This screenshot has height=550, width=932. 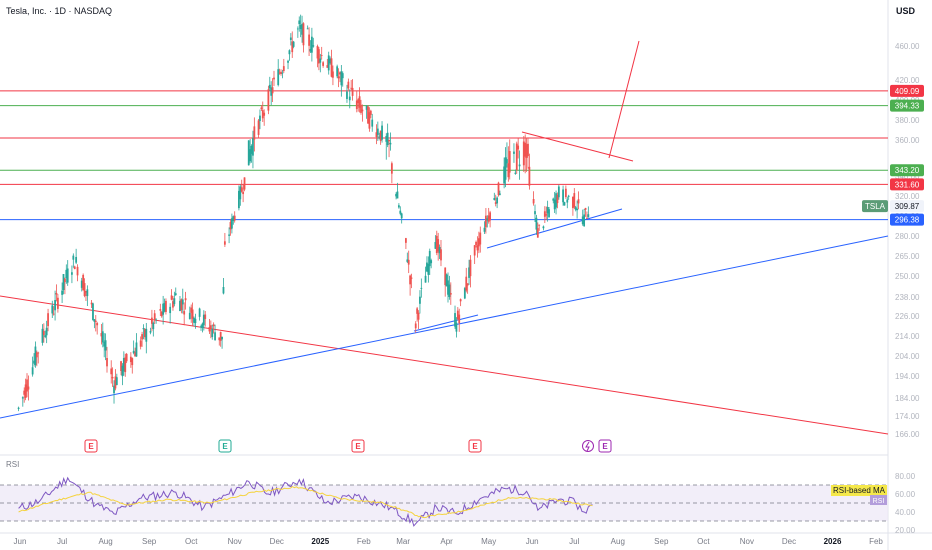 I want to click on earnings-marker-4: E, so click(x=605, y=446).